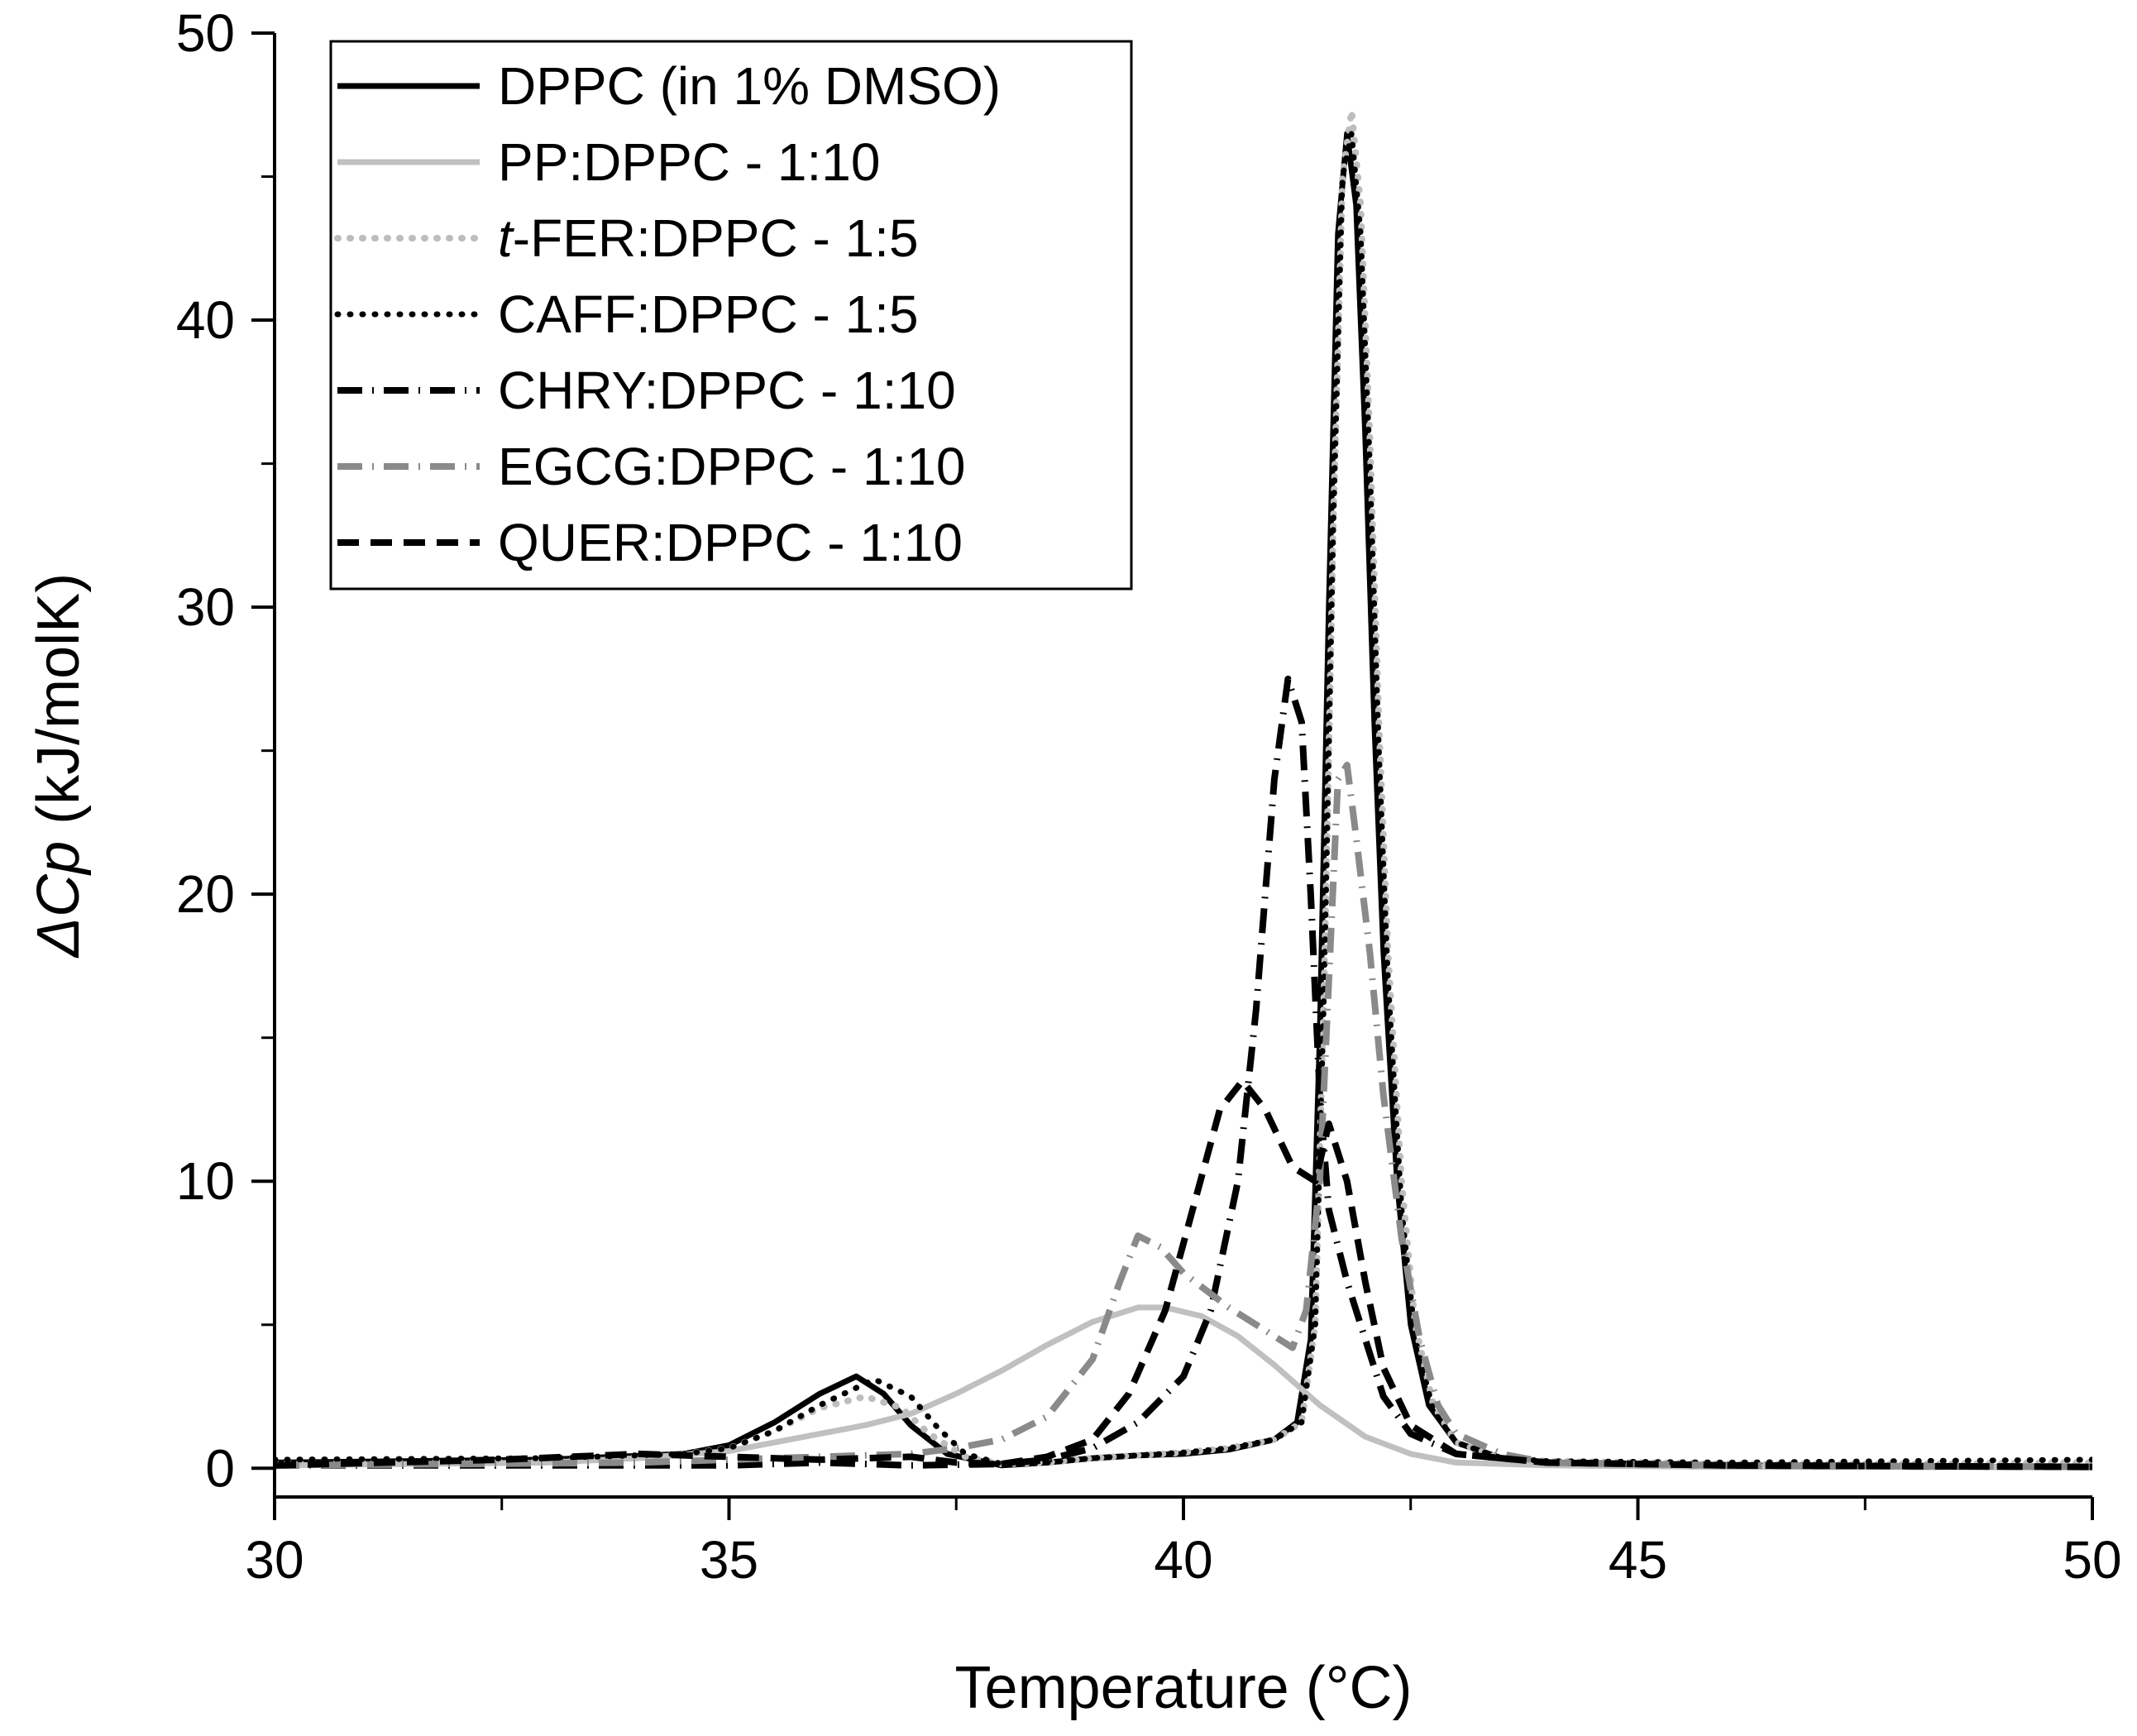  What do you see at coordinates (727, 390) in the screenshot?
I see `legend-label-4: CHRY:DPPC - 1:10` at bounding box center [727, 390].